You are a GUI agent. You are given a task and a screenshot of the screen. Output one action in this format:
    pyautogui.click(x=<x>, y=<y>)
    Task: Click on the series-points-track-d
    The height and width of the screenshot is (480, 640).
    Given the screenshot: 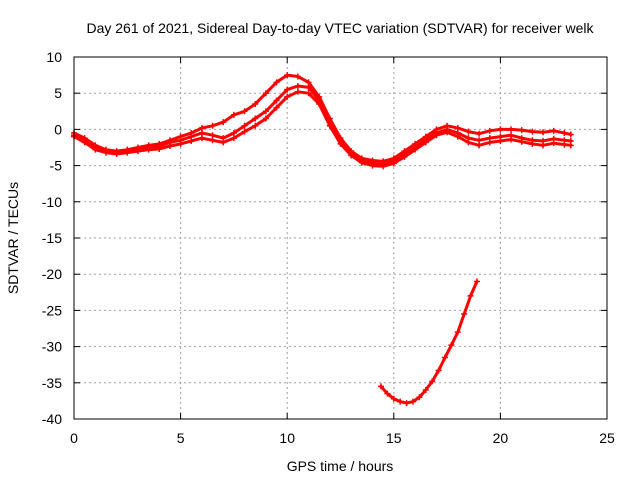 What is the action you would take?
    pyautogui.click(x=429, y=342)
    